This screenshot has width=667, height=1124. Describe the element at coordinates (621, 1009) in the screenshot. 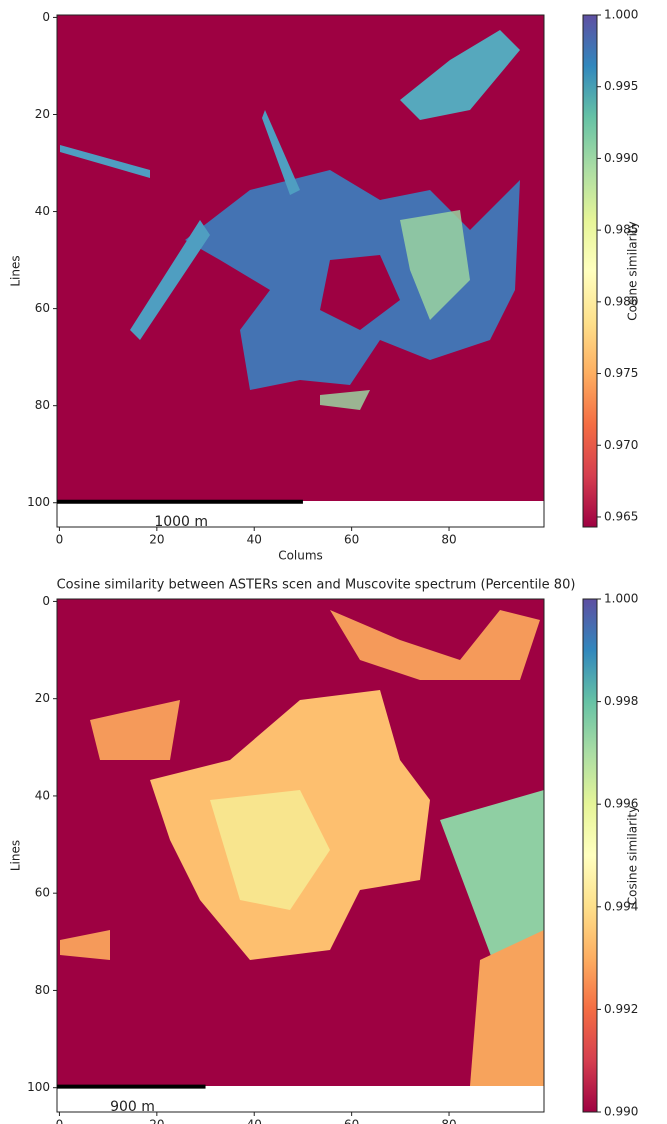

I see `colorbar-tick-label: 0.992` at that location.